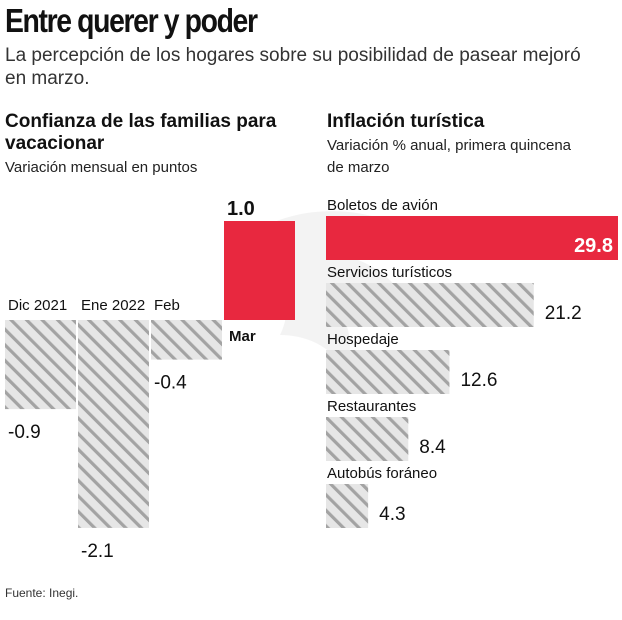  What do you see at coordinates (363, 339) in the screenshot?
I see `category-label: Hospedaje` at bounding box center [363, 339].